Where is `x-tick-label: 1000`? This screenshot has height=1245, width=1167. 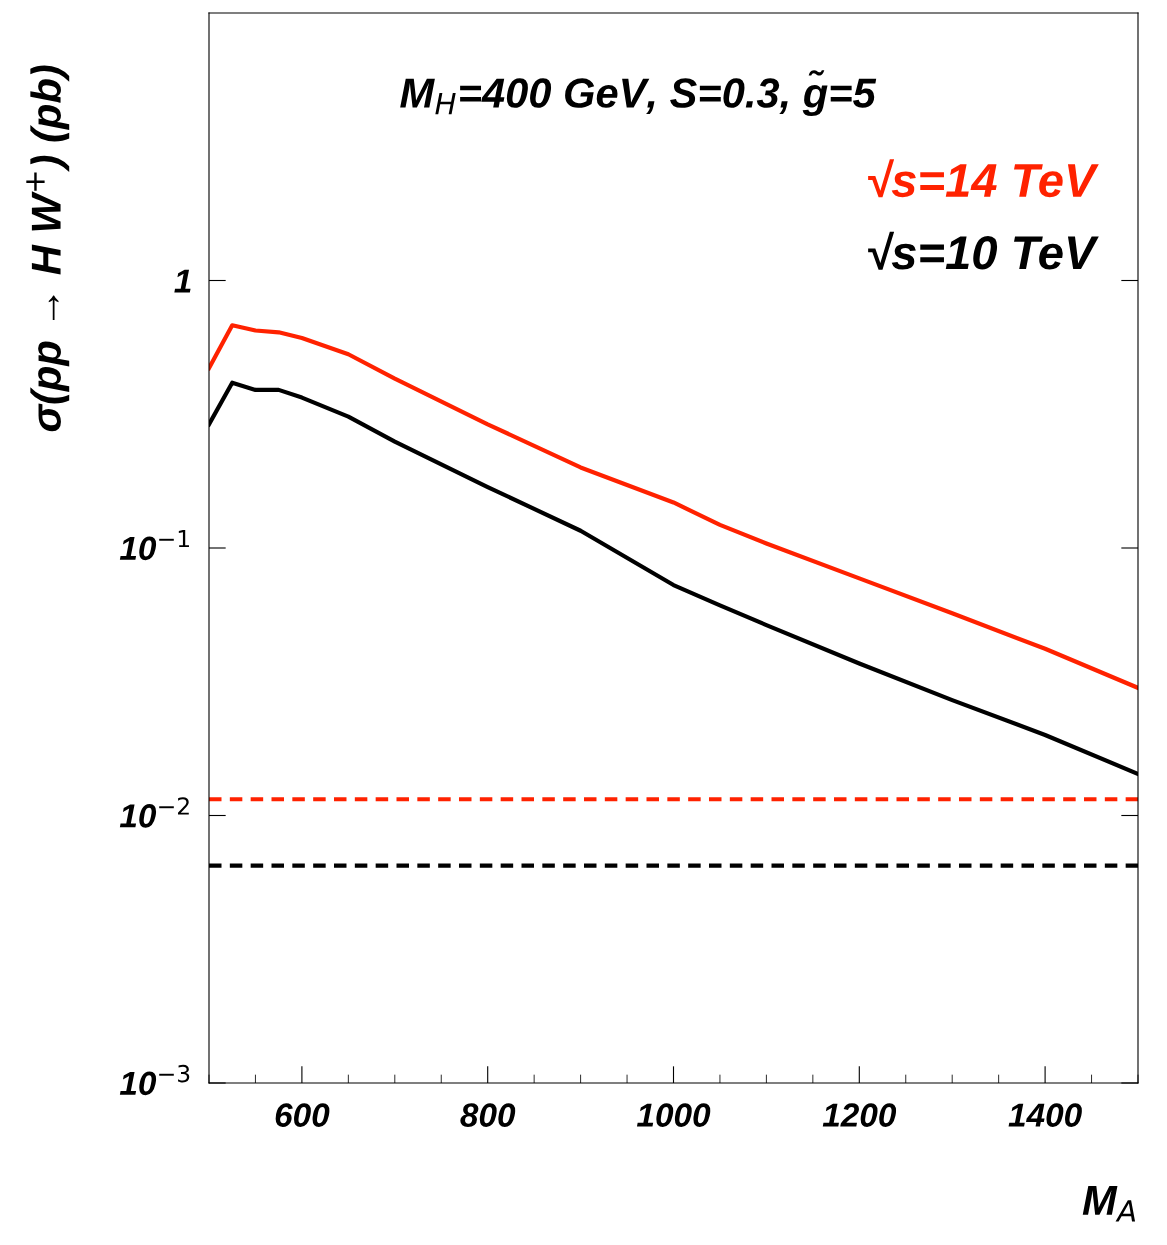
x-tick-label: 1000 is located at coordinates (673, 1115).